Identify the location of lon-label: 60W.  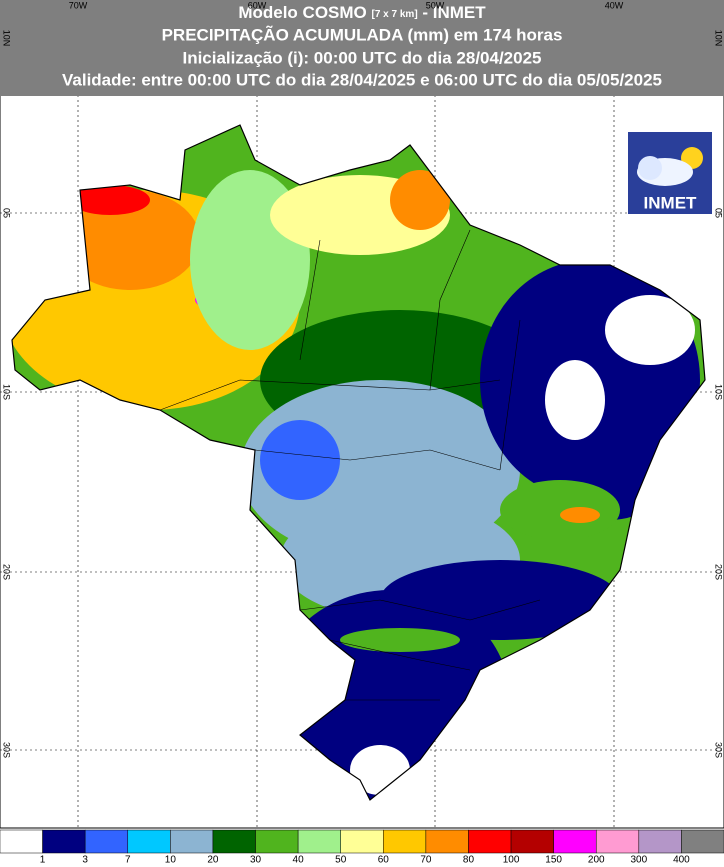
(257, 5).